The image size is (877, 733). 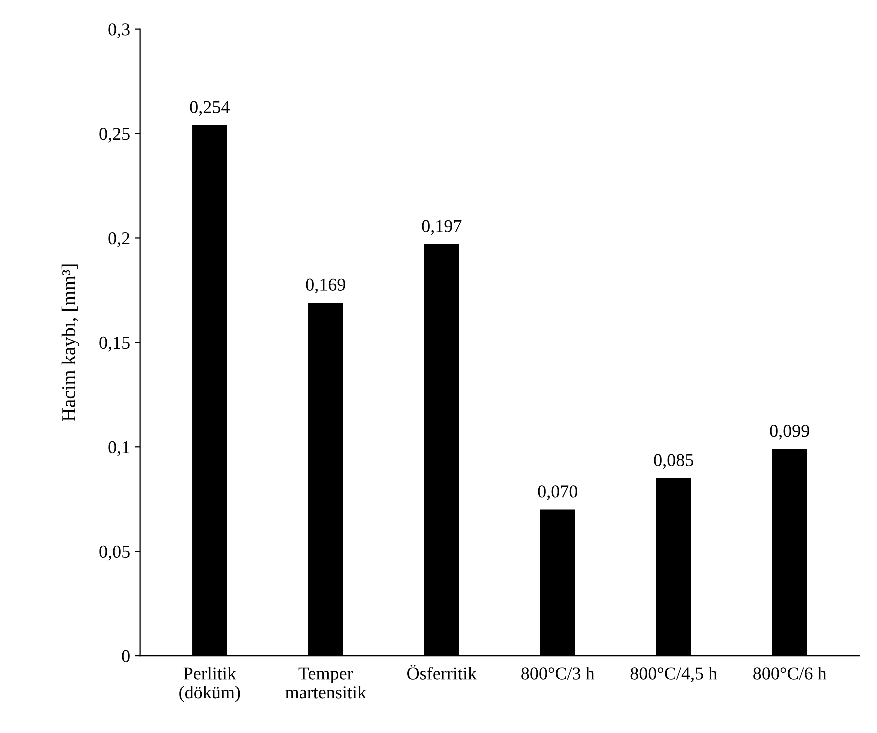 What do you see at coordinates (790, 432) in the screenshot?
I see `data-label: 0,099` at bounding box center [790, 432].